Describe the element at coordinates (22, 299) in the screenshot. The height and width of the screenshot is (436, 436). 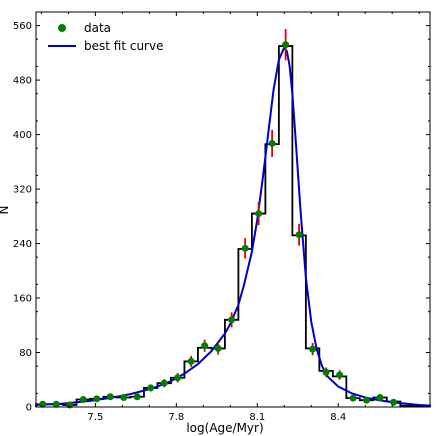
I see `y-tick-label: 160` at that location.